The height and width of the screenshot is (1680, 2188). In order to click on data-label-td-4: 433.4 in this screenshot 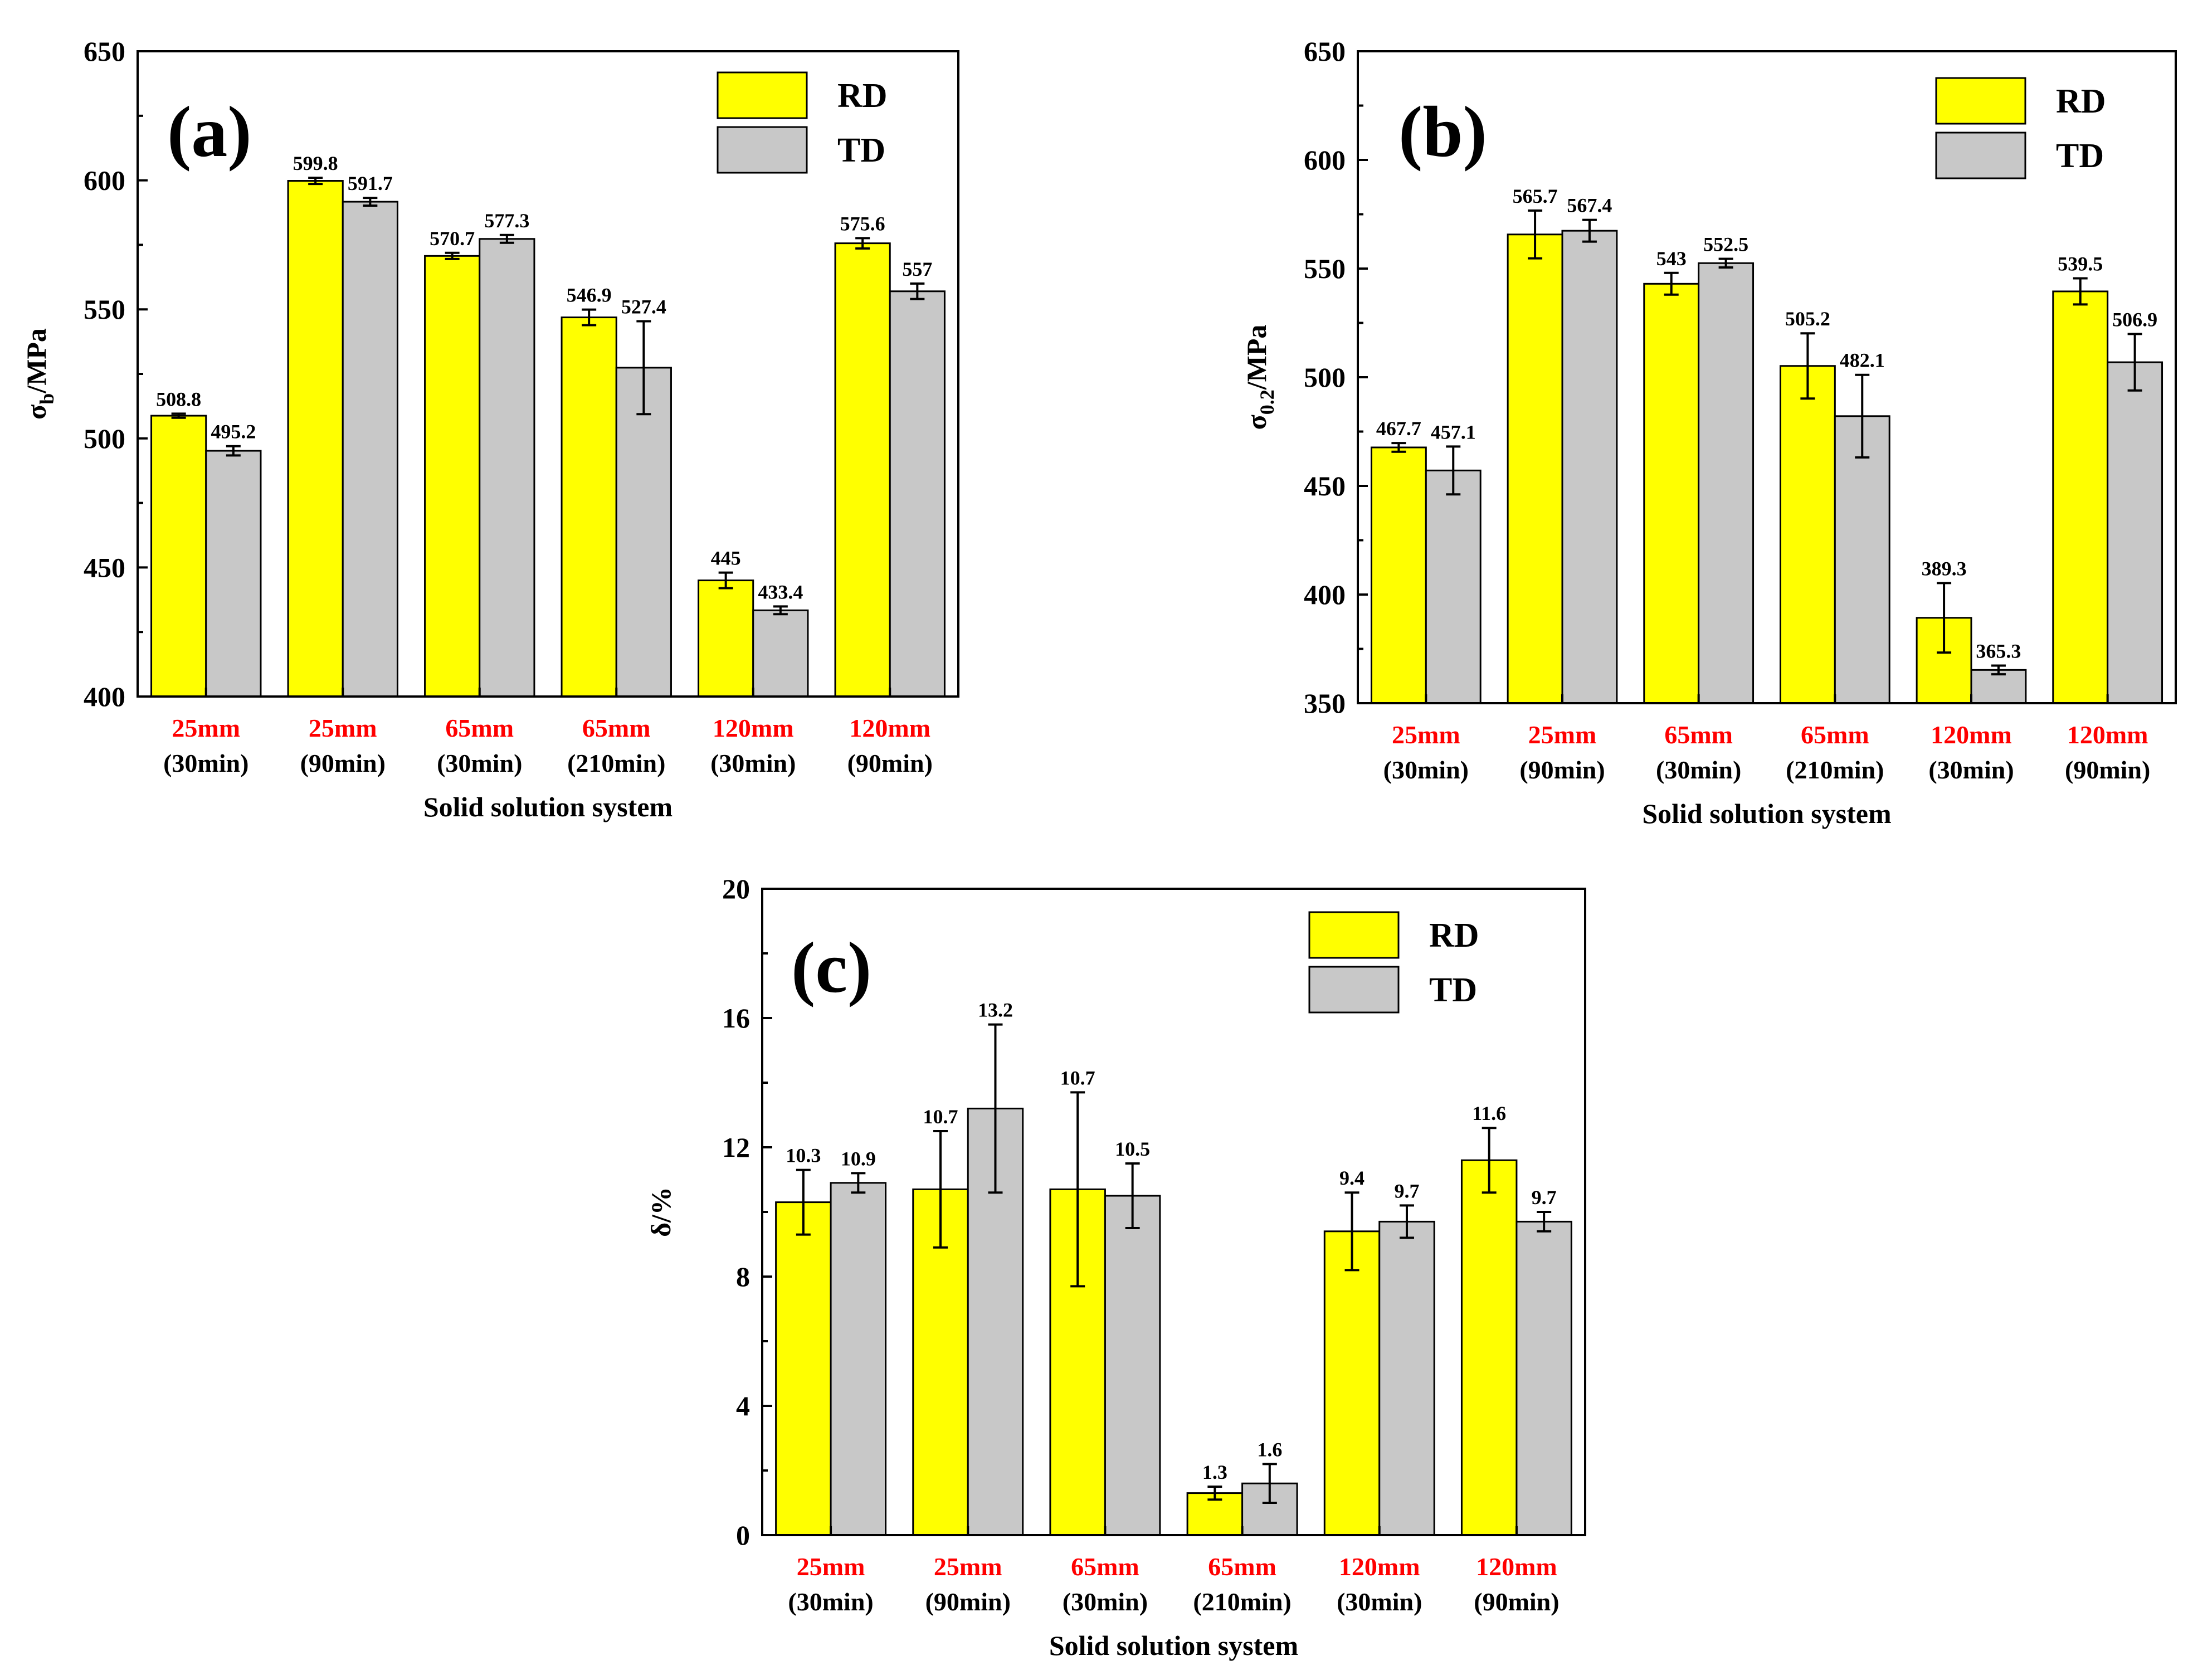, I will do `click(780, 592)`.